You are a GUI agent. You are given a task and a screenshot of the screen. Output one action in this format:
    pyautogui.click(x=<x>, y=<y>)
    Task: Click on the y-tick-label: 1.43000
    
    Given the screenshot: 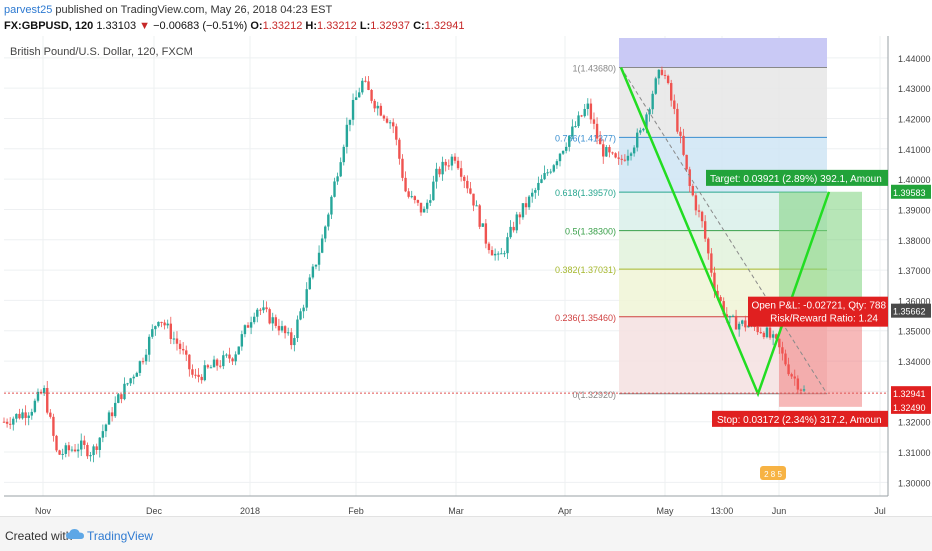 What is the action you would take?
    pyautogui.click(x=914, y=89)
    